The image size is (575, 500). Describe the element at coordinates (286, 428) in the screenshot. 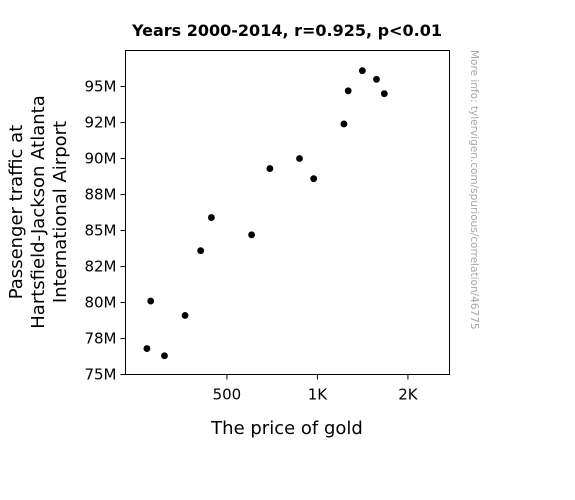

I see `x-axis-label: The price of gold` at that location.